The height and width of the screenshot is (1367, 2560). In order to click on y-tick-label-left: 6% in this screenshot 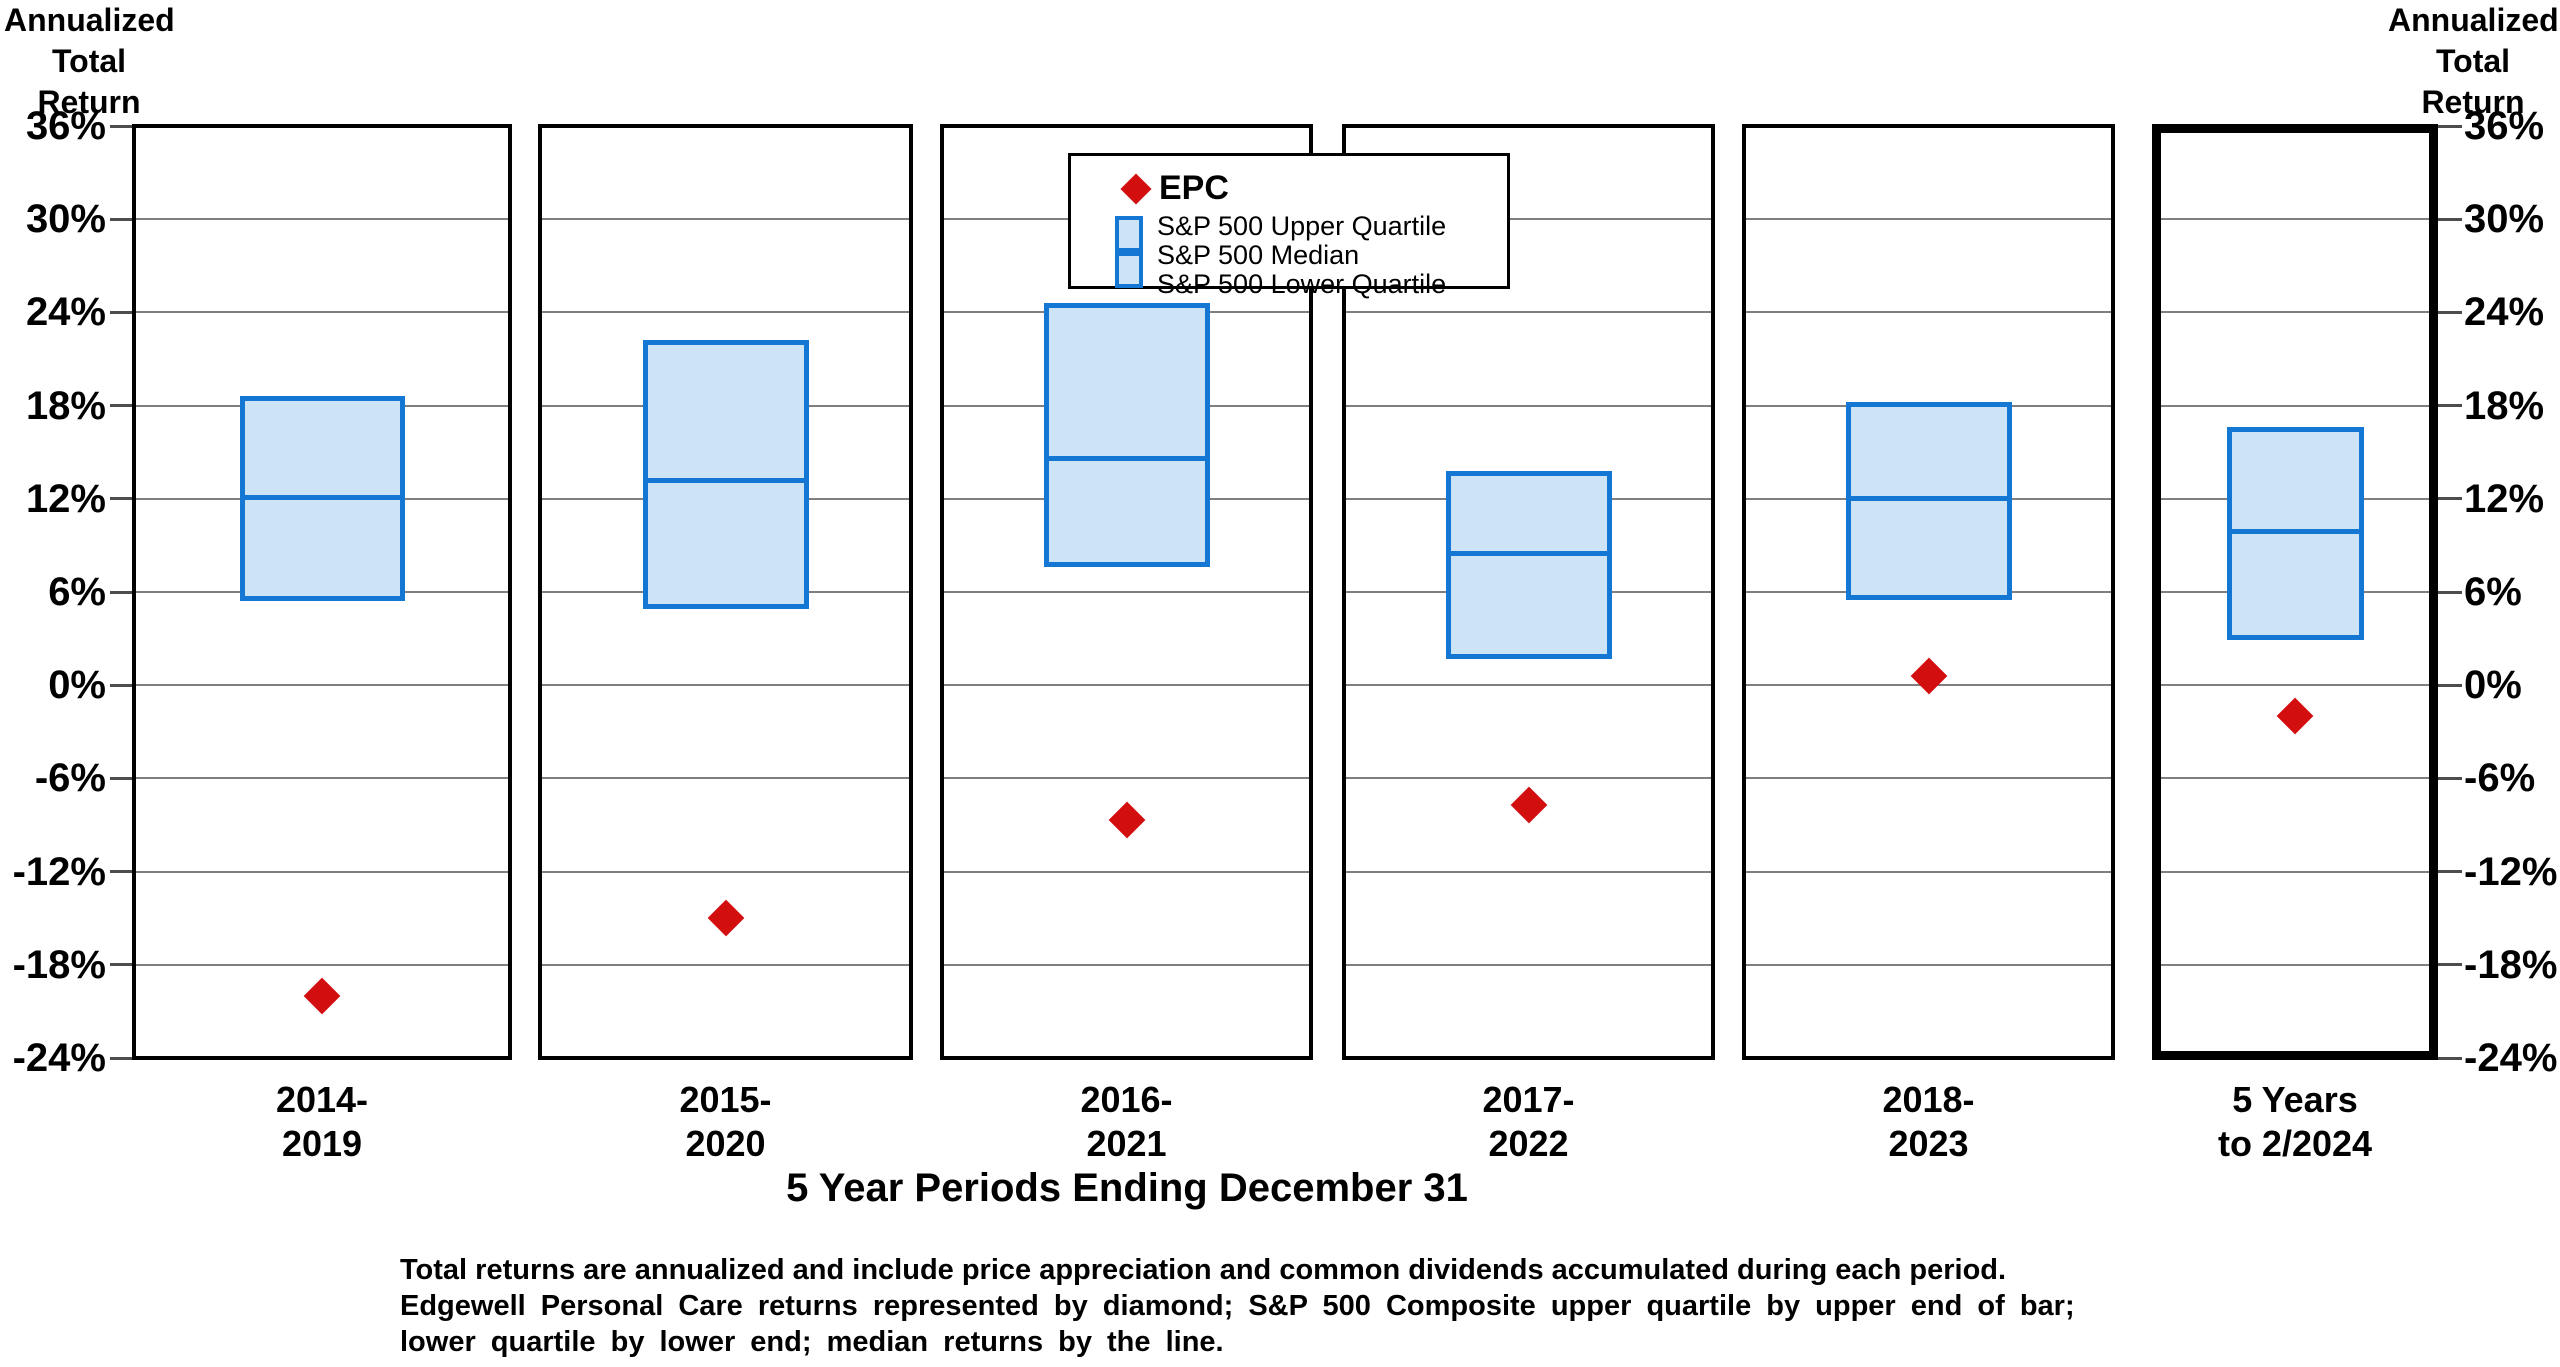, I will do `click(77, 592)`.